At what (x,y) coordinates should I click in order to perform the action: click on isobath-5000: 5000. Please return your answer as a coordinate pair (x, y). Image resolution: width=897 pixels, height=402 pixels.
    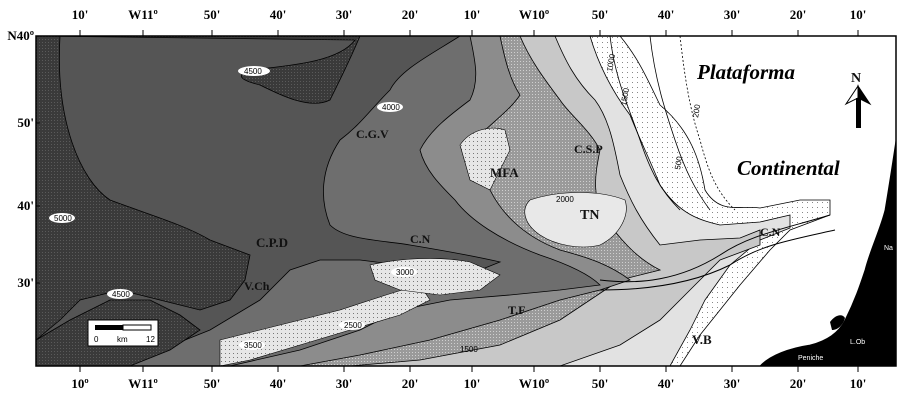
    Looking at the image, I should click on (63, 218).